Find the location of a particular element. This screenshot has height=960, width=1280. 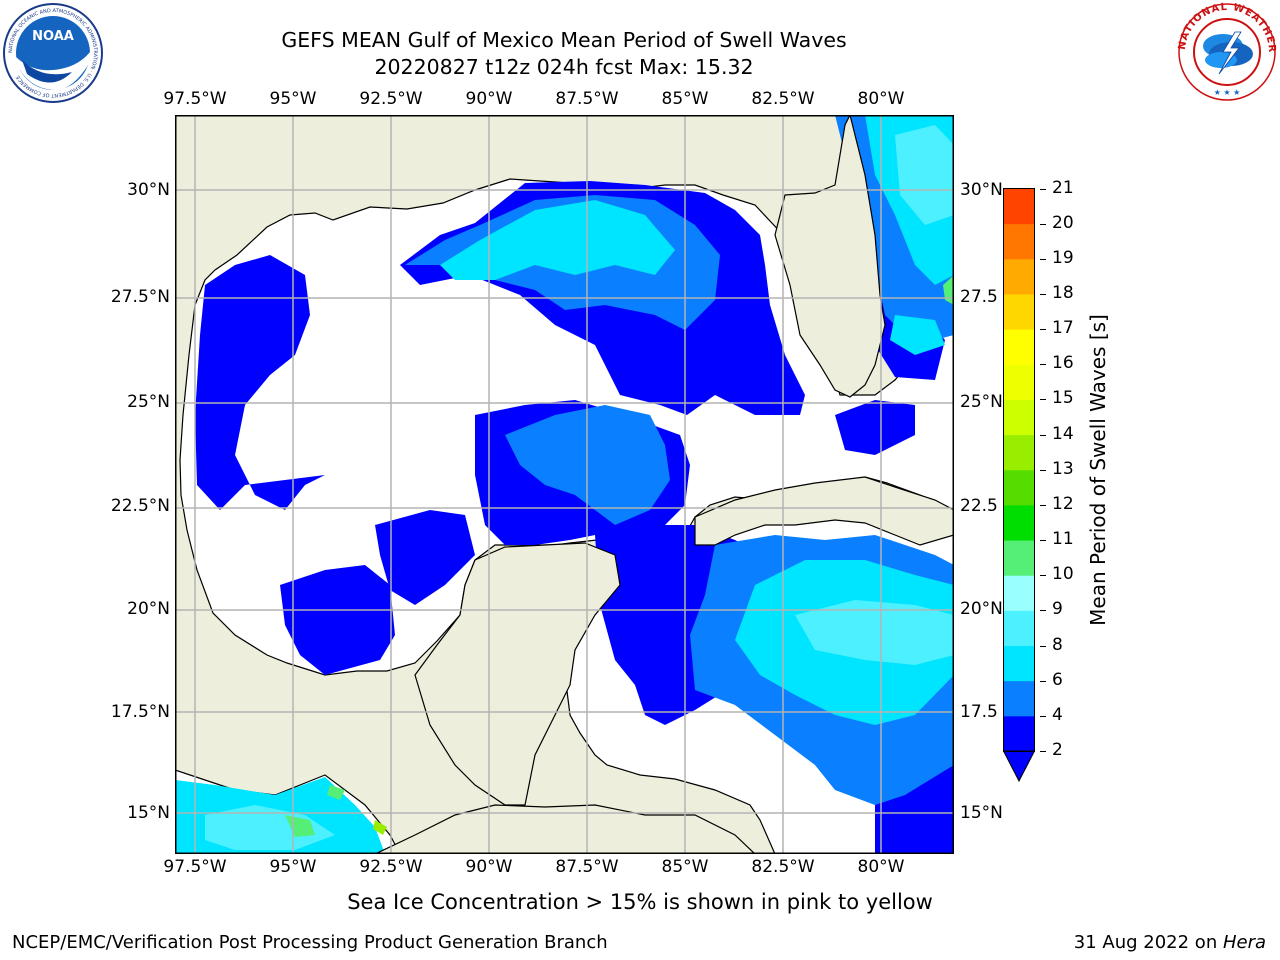

colorbar-tick-label: 15 is located at coordinates (1063, 398).